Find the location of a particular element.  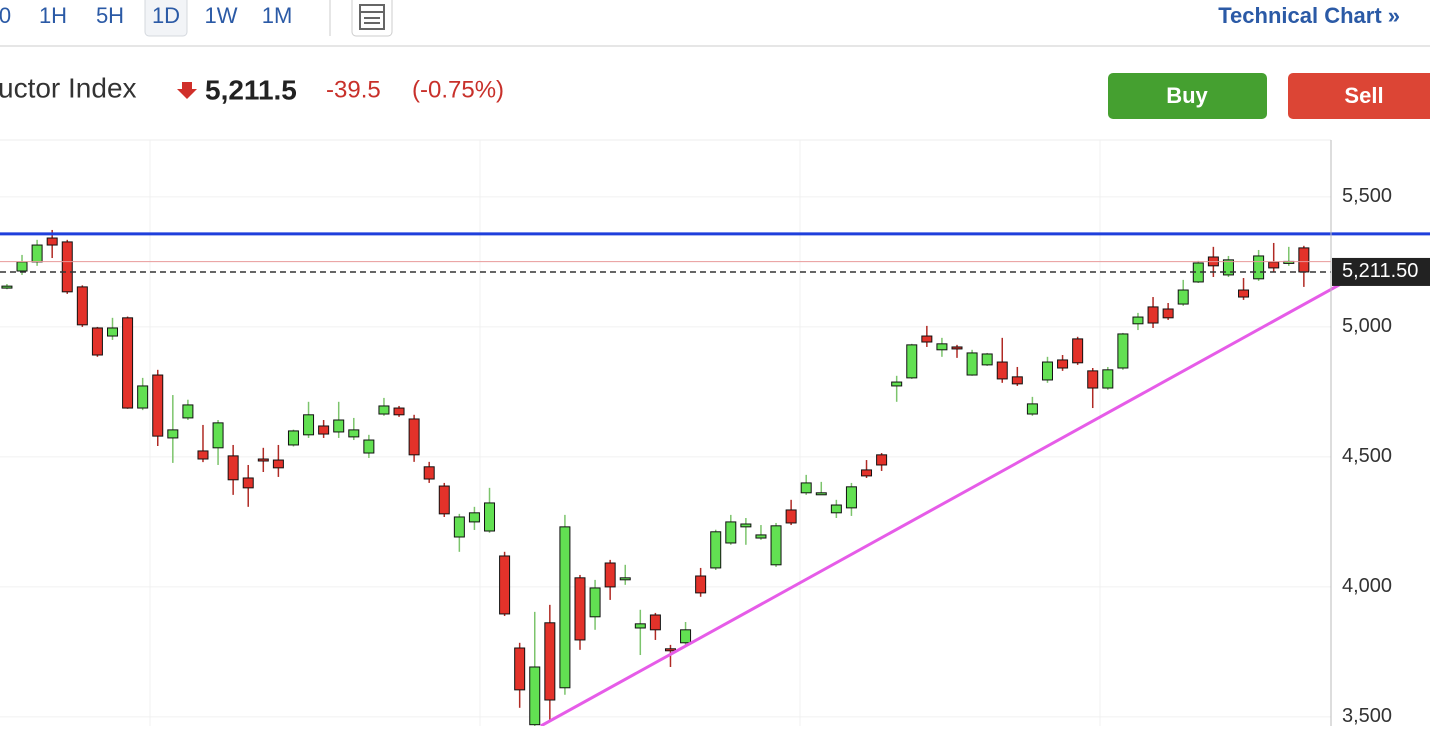

price: 5,211.5 is located at coordinates (251, 89).